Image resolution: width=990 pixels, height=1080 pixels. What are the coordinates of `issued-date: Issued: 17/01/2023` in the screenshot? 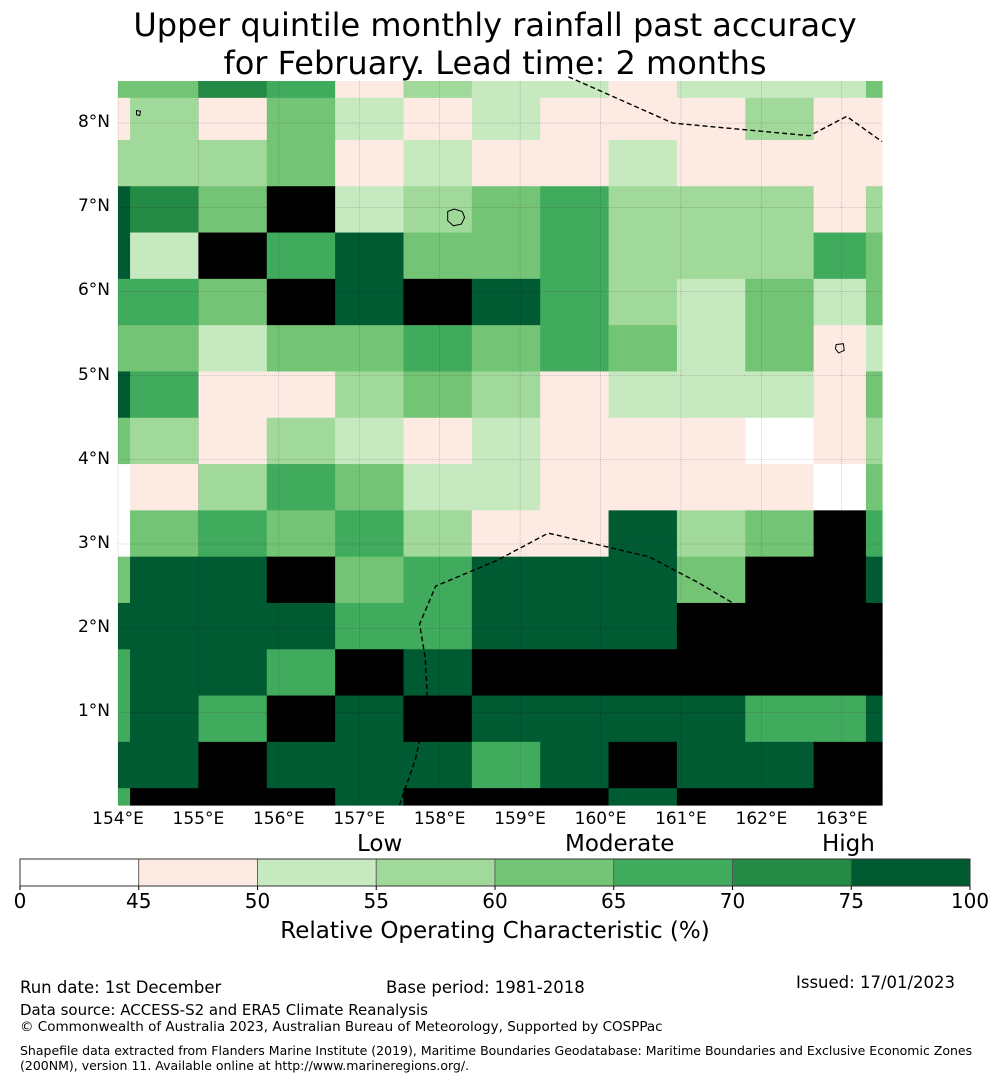 It's located at (876, 982).